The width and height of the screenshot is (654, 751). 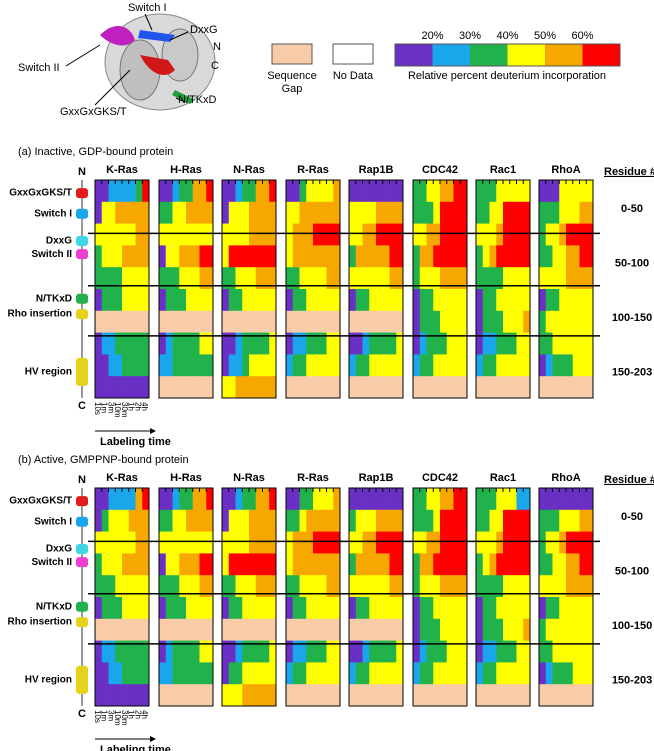 What do you see at coordinates (131, 714) in the screenshot?
I see `time-label: 1h` at bounding box center [131, 714].